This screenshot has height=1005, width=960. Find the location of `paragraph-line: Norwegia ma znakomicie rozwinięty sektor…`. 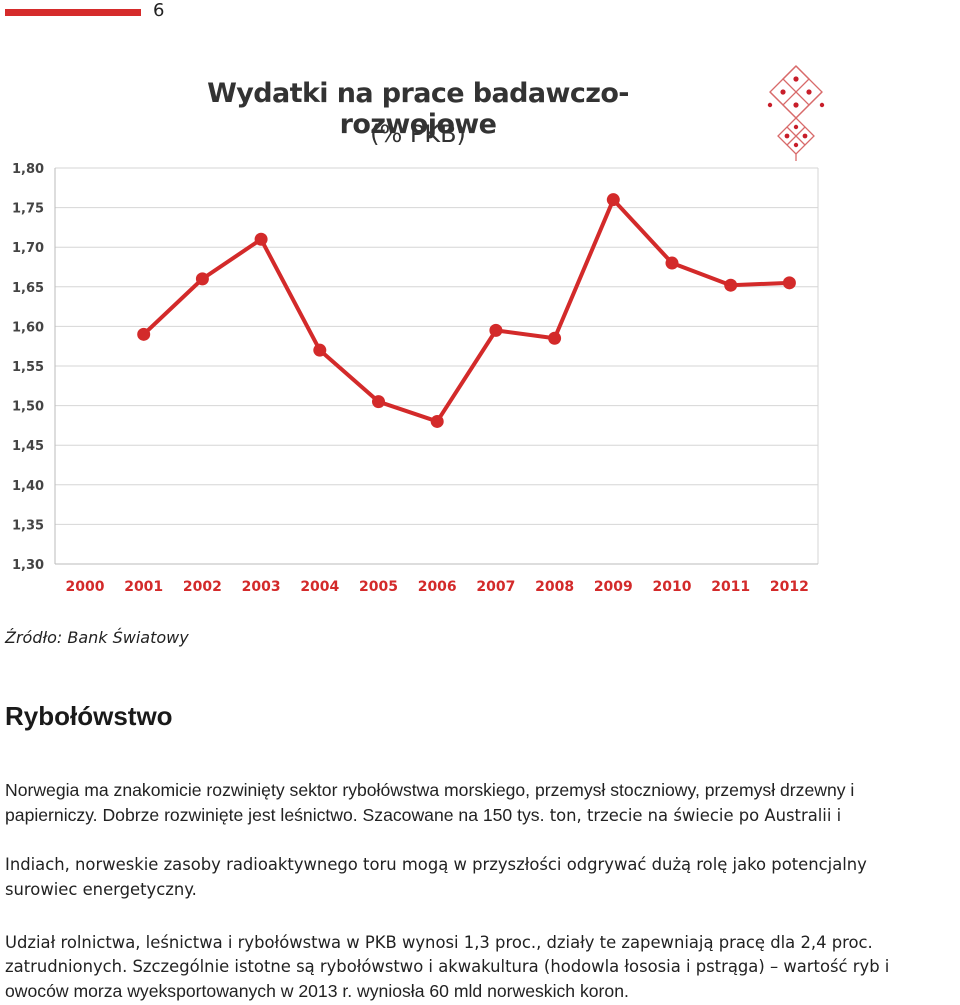

paragraph-line: Norwegia ma znakomicie rozwinięty sektor… is located at coordinates (430, 790).